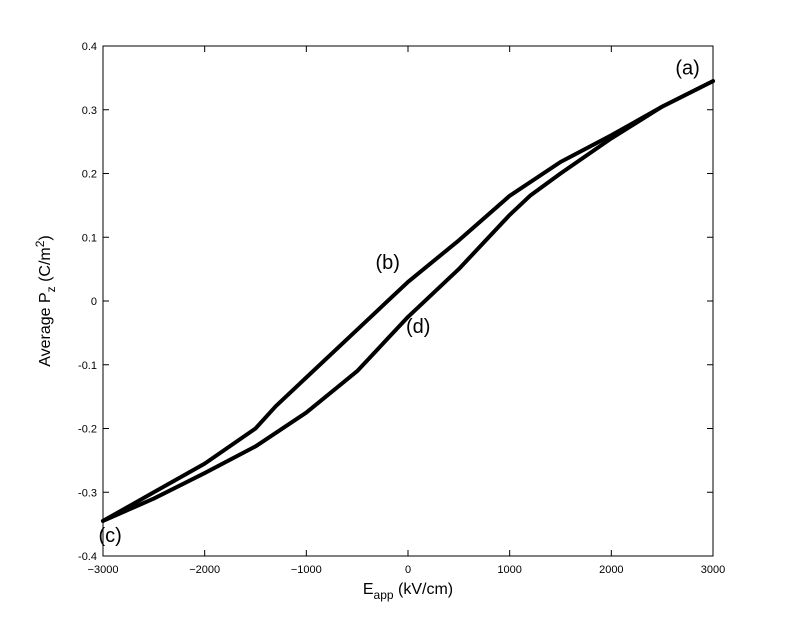 The image size is (789, 627). Describe the element at coordinates (45, 266) in the screenshot. I see `y-axis-label-unit: (C/m` at that location.